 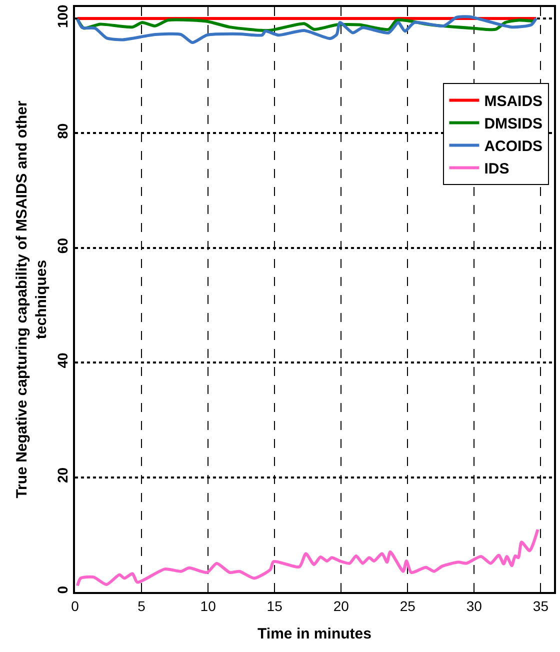 What do you see at coordinates (540, 606) in the screenshot?
I see `x-tick-label: 35` at bounding box center [540, 606].